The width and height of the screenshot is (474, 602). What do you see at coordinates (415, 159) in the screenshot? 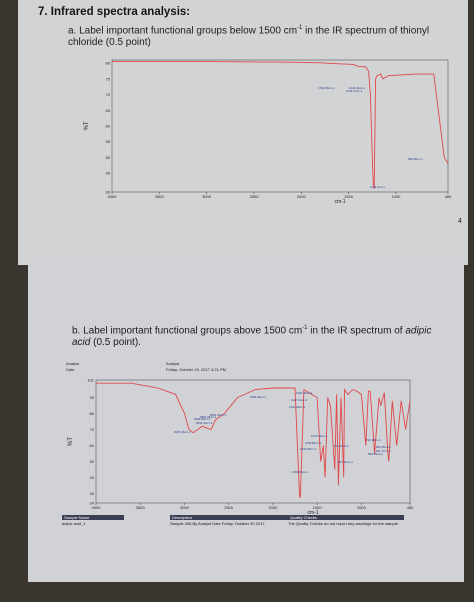
I see `peak-label: 489.36cm-1` at bounding box center [415, 159].